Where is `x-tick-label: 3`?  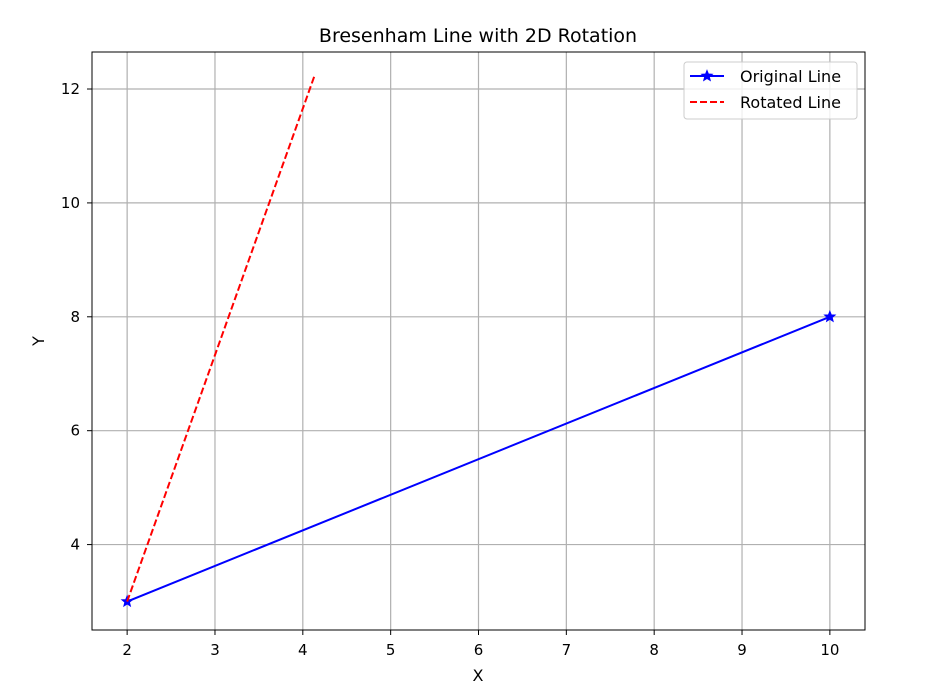
x-tick-label: 3 is located at coordinates (215, 650).